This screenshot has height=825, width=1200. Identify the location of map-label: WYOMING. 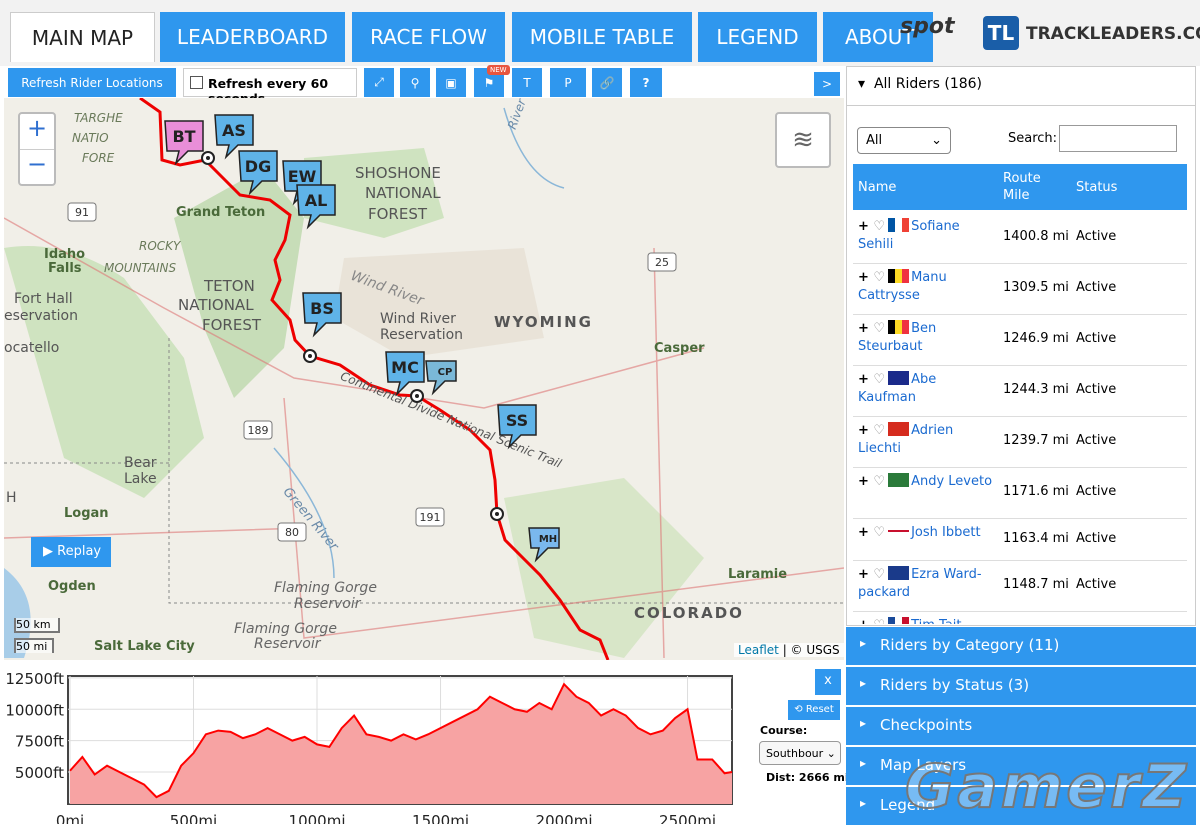
(543, 322).